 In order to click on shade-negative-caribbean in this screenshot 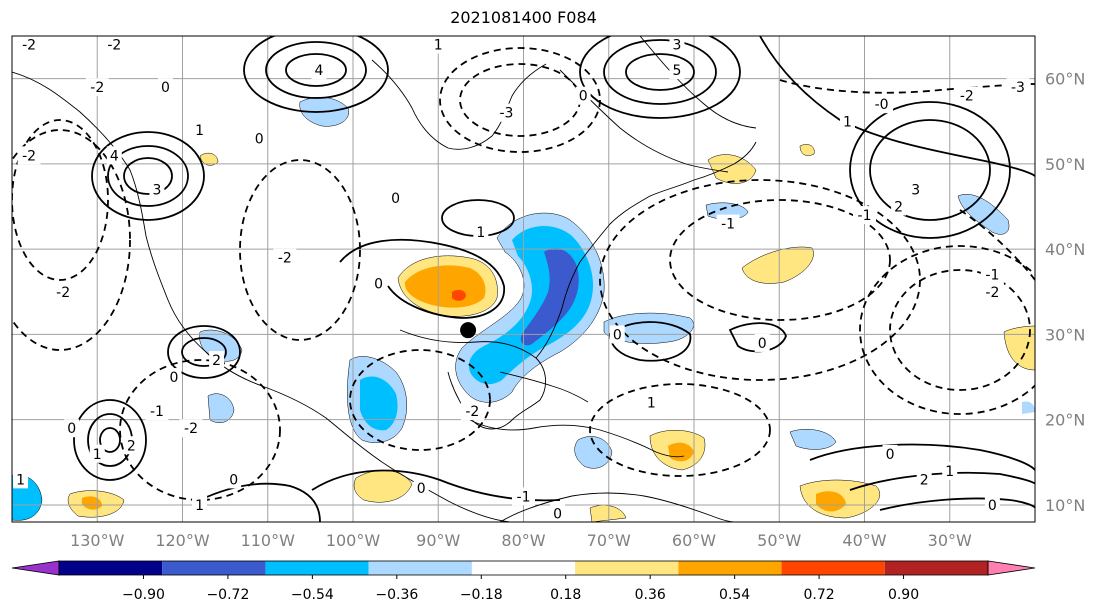, I will do `click(593, 452)`.